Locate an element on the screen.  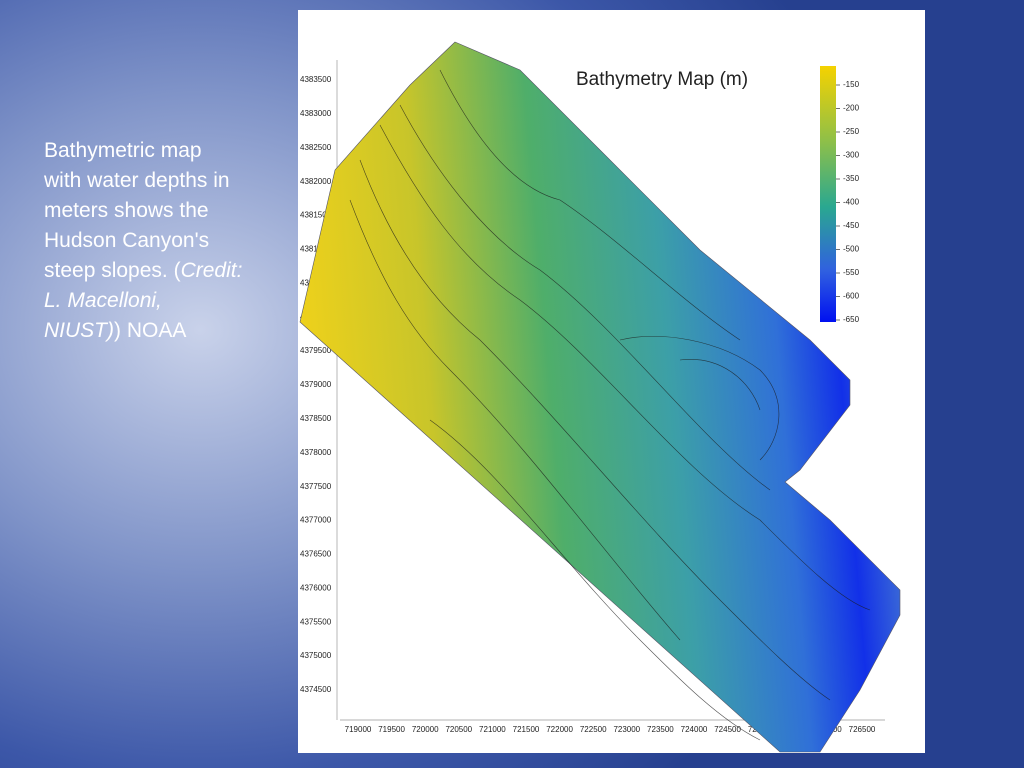
colorbar-tick-label: -250 is located at coordinates (851, 131).